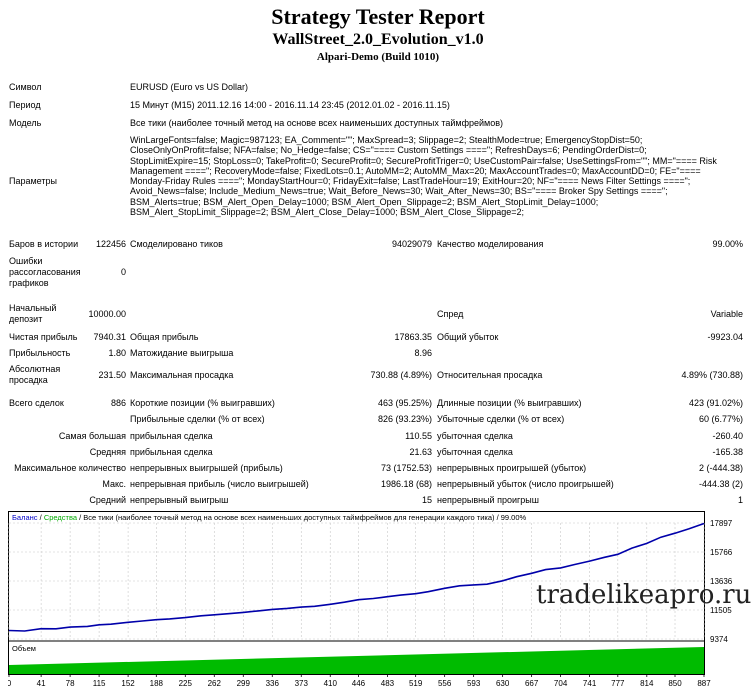  What do you see at coordinates (501, 419) in the screenshot?
I see `loss-trades-label: Убыточные сделки (% от всех)` at bounding box center [501, 419].